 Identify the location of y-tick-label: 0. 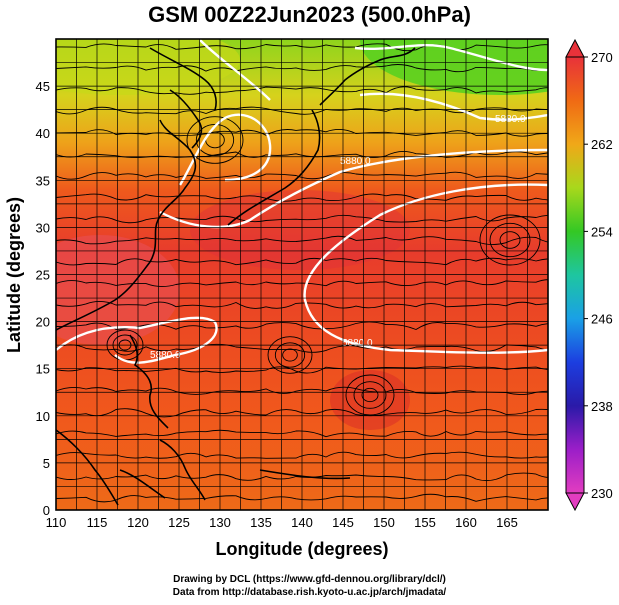
(46, 510).